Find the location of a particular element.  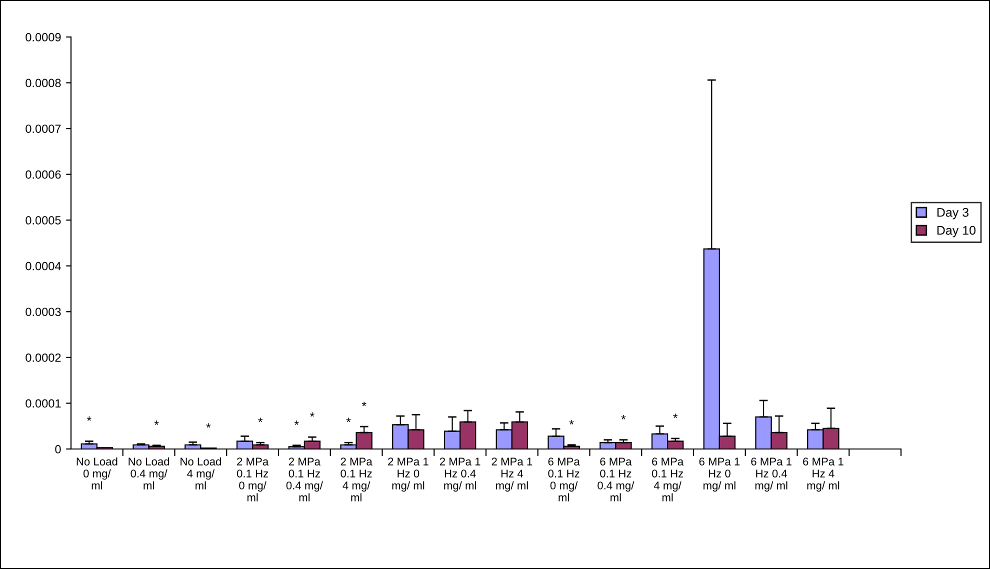

x-tick-label: 6 MPa 0.1 Hz 4 mg/ ml is located at coordinates (668, 480).